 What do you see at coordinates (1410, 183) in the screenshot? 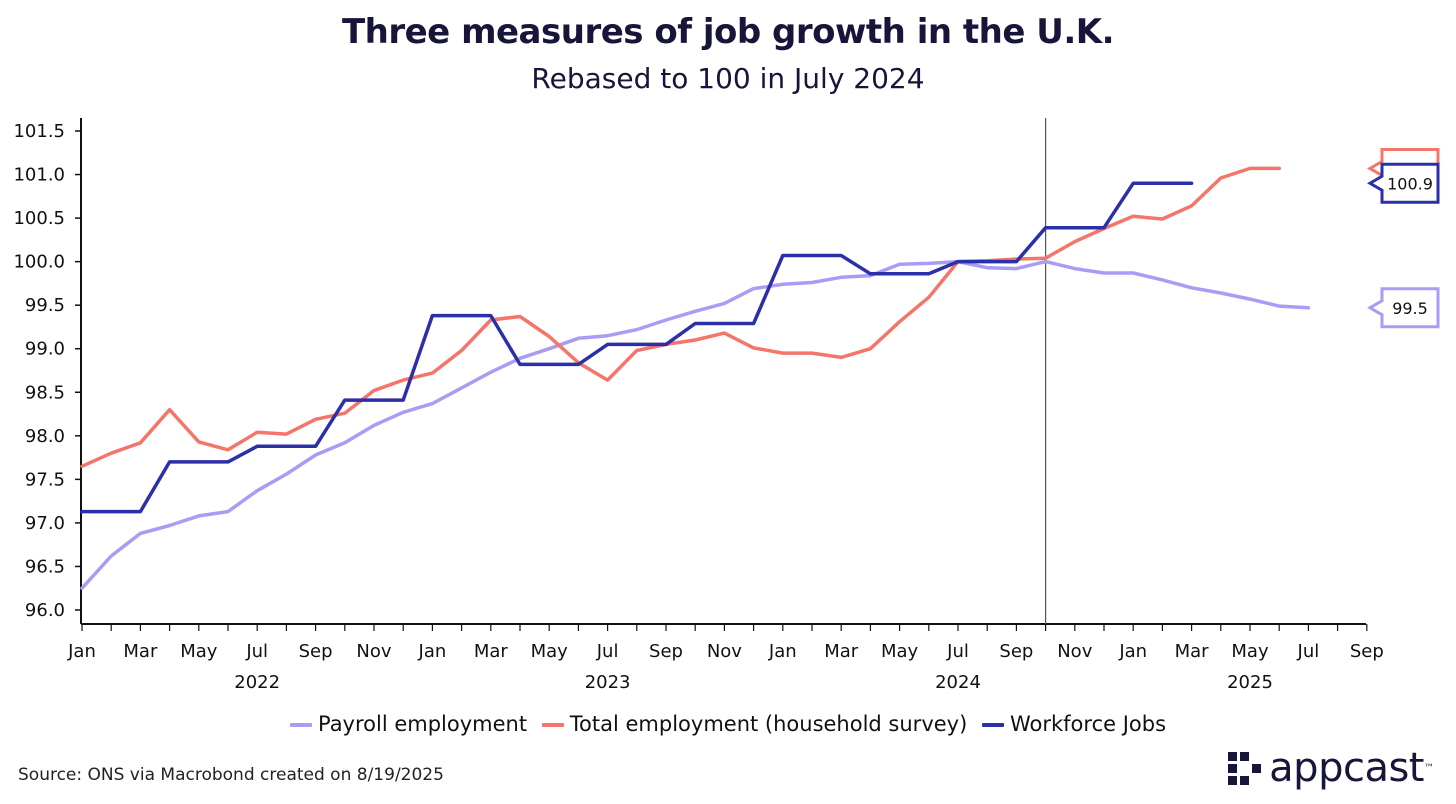
I see `callout-value-3: 100.9` at bounding box center [1410, 183].